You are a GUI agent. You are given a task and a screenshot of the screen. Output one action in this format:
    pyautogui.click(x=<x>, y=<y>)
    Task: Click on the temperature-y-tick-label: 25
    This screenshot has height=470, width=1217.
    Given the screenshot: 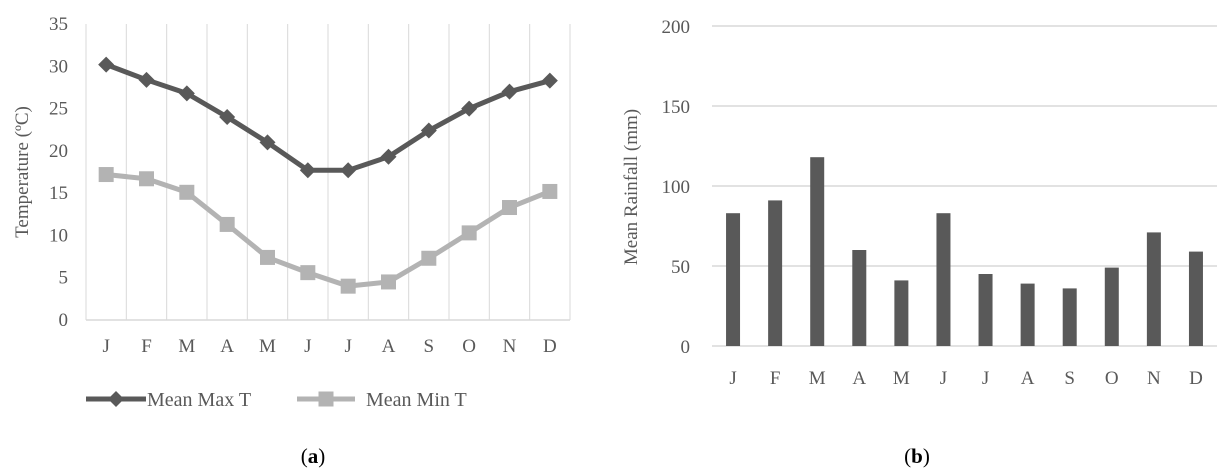 What is the action you would take?
    pyautogui.click(x=58, y=109)
    